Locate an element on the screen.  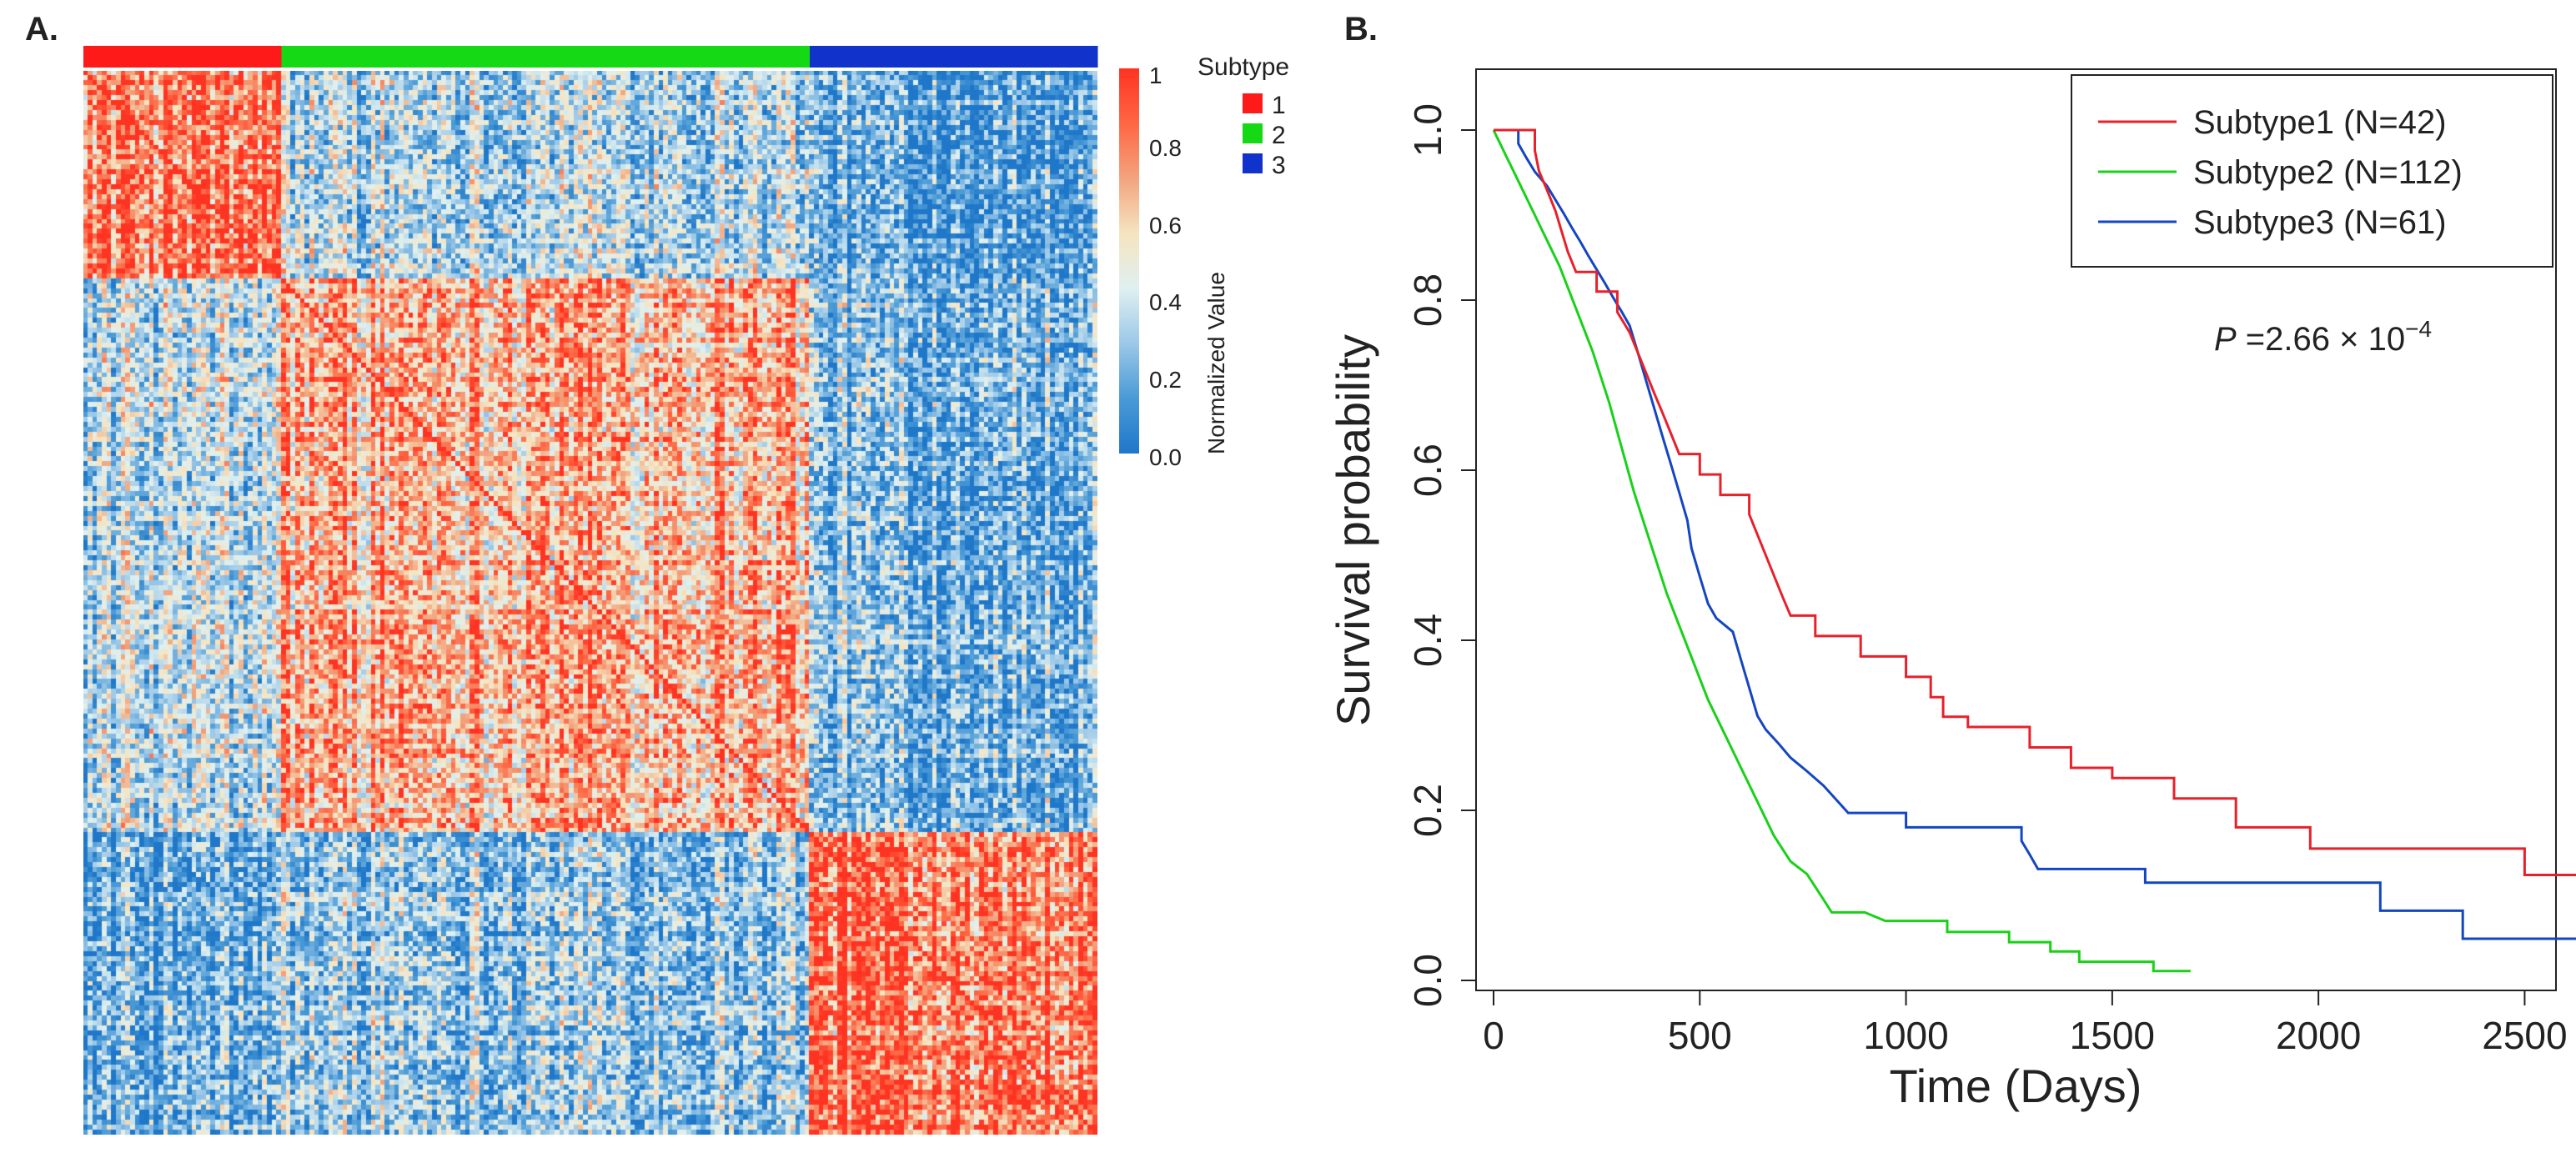
colorbar-tick-06: 0.6 is located at coordinates (1165, 226).